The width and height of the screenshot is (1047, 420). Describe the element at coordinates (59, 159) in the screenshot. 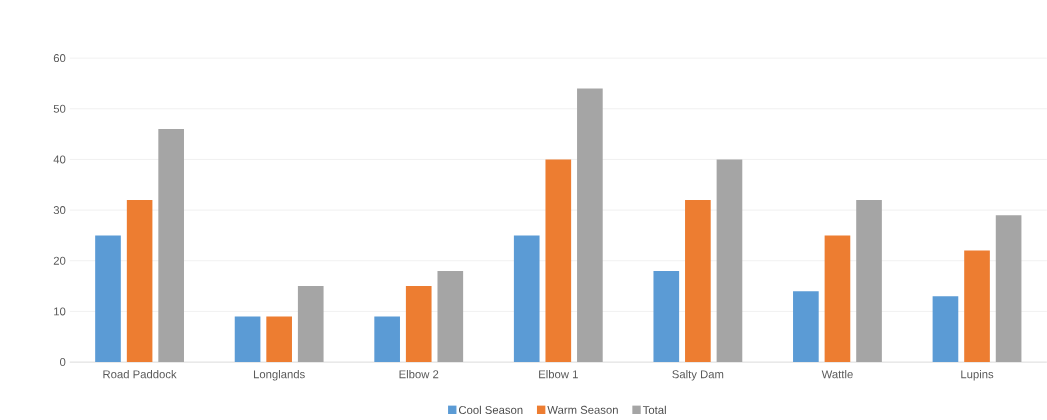

I see `y-tick-label: 40` at that location.